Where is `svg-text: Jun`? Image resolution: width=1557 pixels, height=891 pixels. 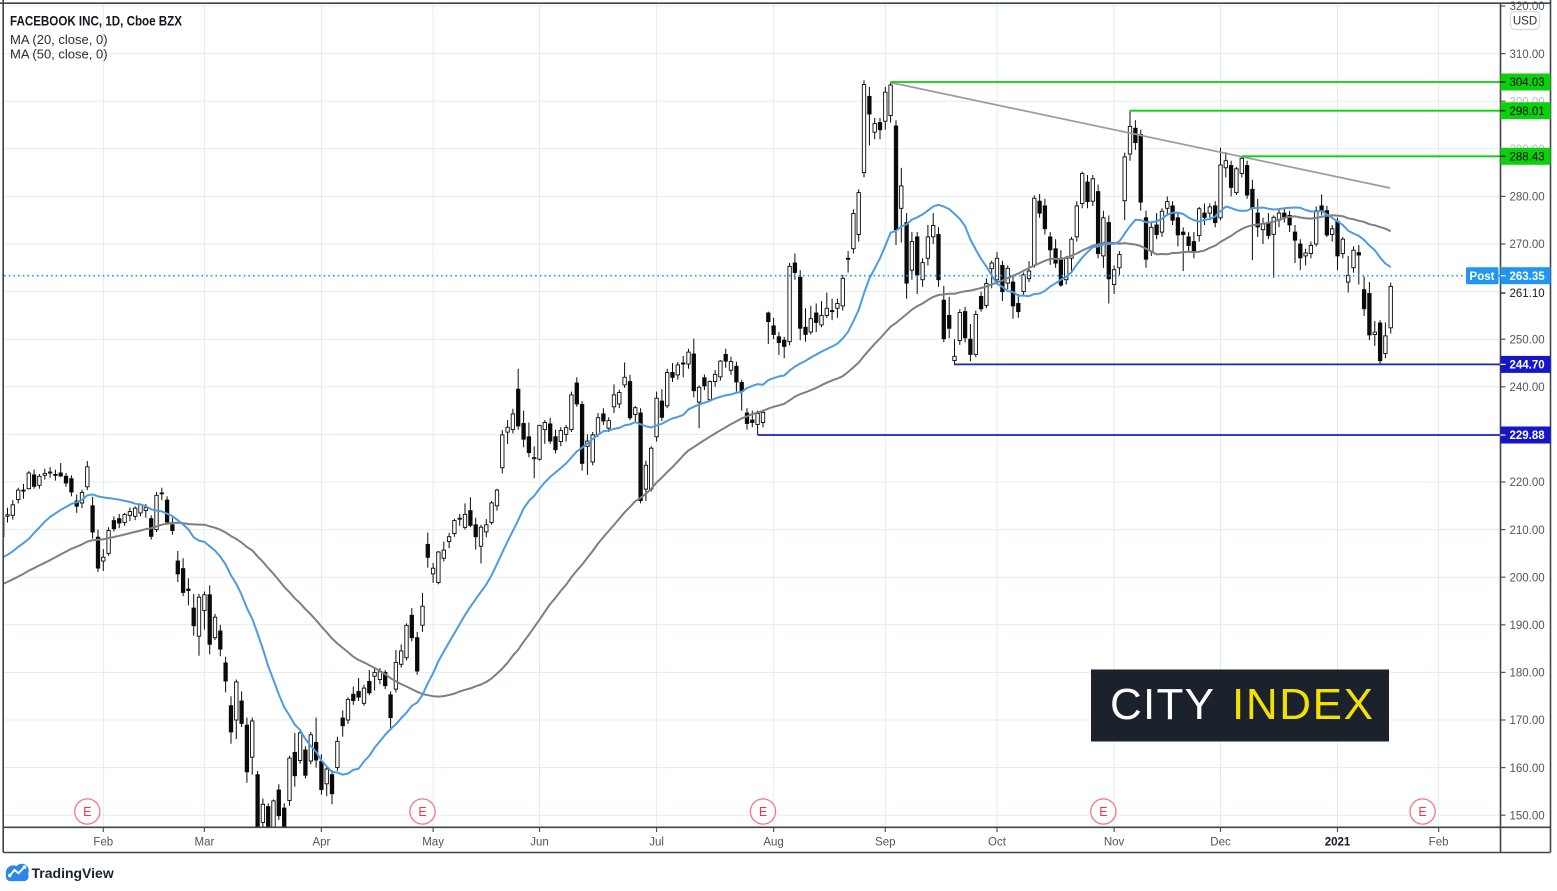 svg-text: Jun is located at coordinates (539, 843).